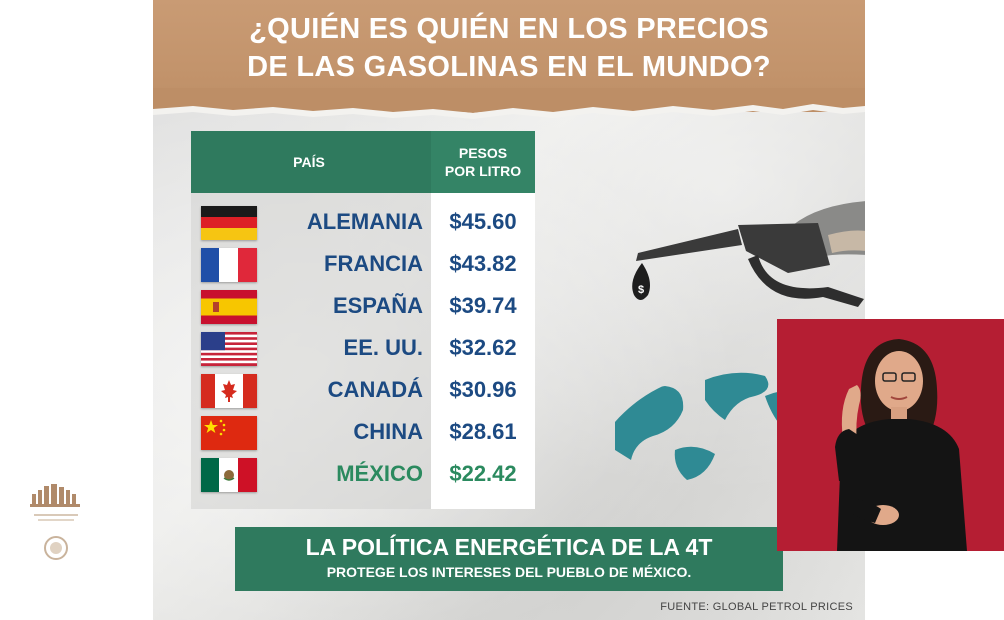 The image size is (1004, 620). Describe the element at coordinates (748, 254) in the screenshot. I see `fuel-nozzle-icon: $` at that location.